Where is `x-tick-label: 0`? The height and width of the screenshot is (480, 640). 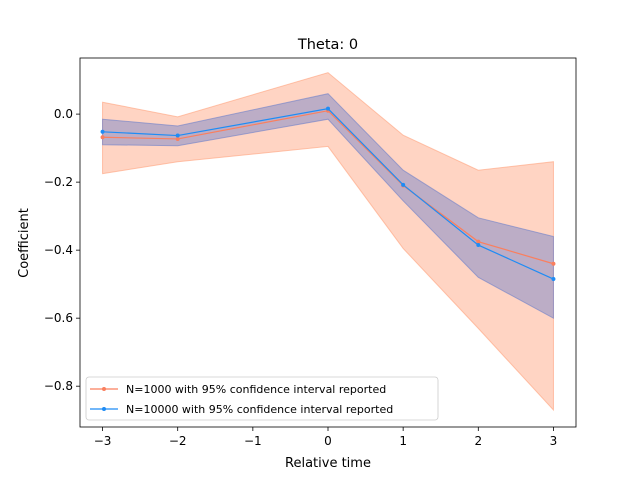
x-tick-label: 0 is located at coordinates (328, 441).